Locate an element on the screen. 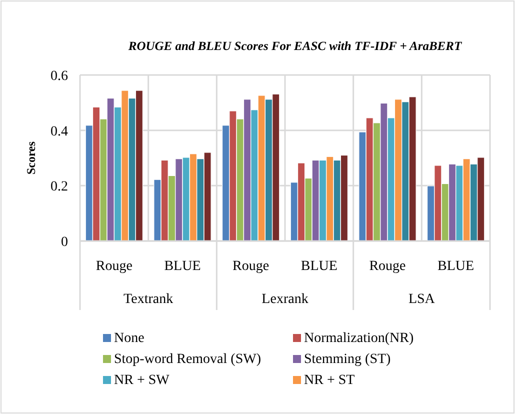 Image resolution: width=515 pixels, height=414 pixels. y-tick-label: 0.2 is located at coordinates (59, 187).